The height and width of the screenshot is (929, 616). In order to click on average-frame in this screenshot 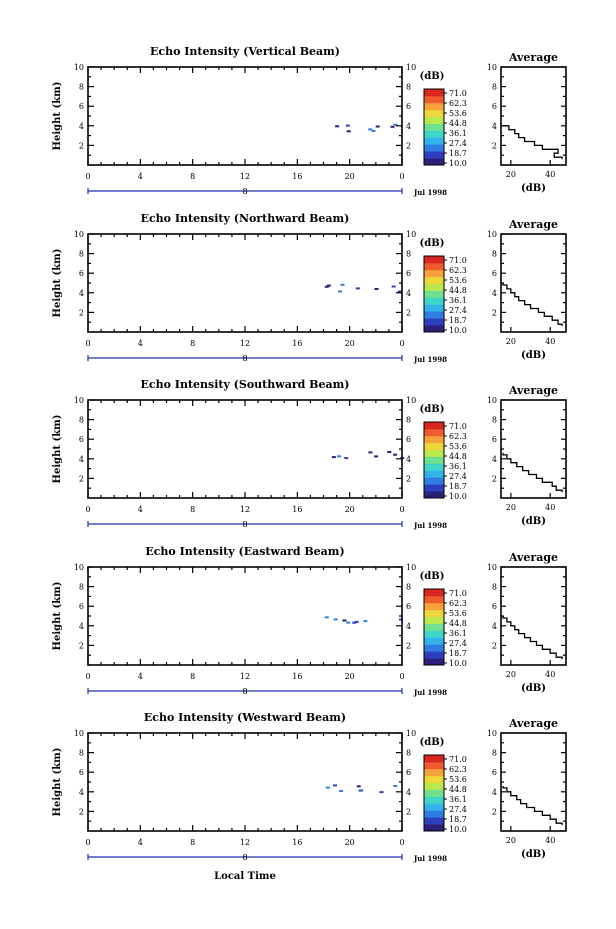, I will do `click(533, 116)`.